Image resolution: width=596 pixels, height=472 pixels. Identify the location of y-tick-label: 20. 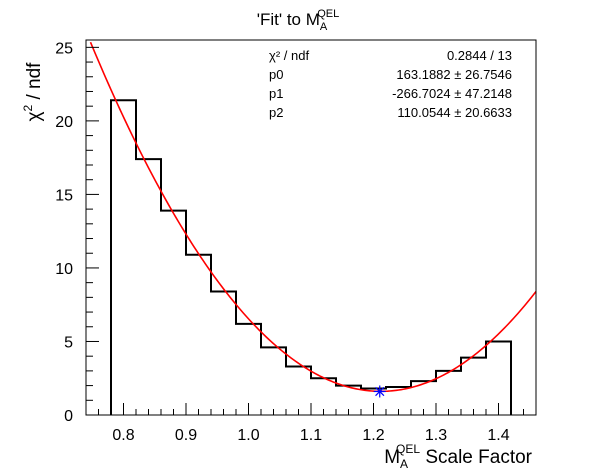
(64, 122).